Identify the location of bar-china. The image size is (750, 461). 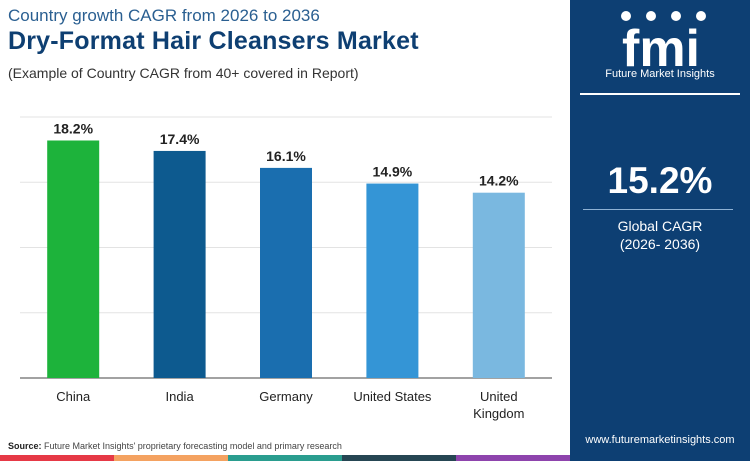
(73, 259).